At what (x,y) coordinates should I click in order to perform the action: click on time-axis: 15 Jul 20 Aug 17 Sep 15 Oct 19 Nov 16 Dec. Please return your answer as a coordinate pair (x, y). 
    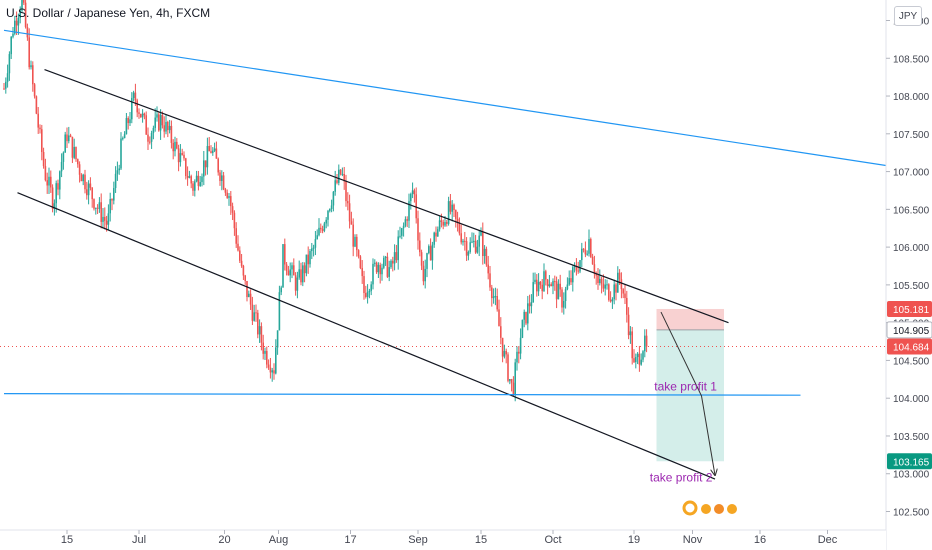
    Looking at the image, I should click on (443, 539).